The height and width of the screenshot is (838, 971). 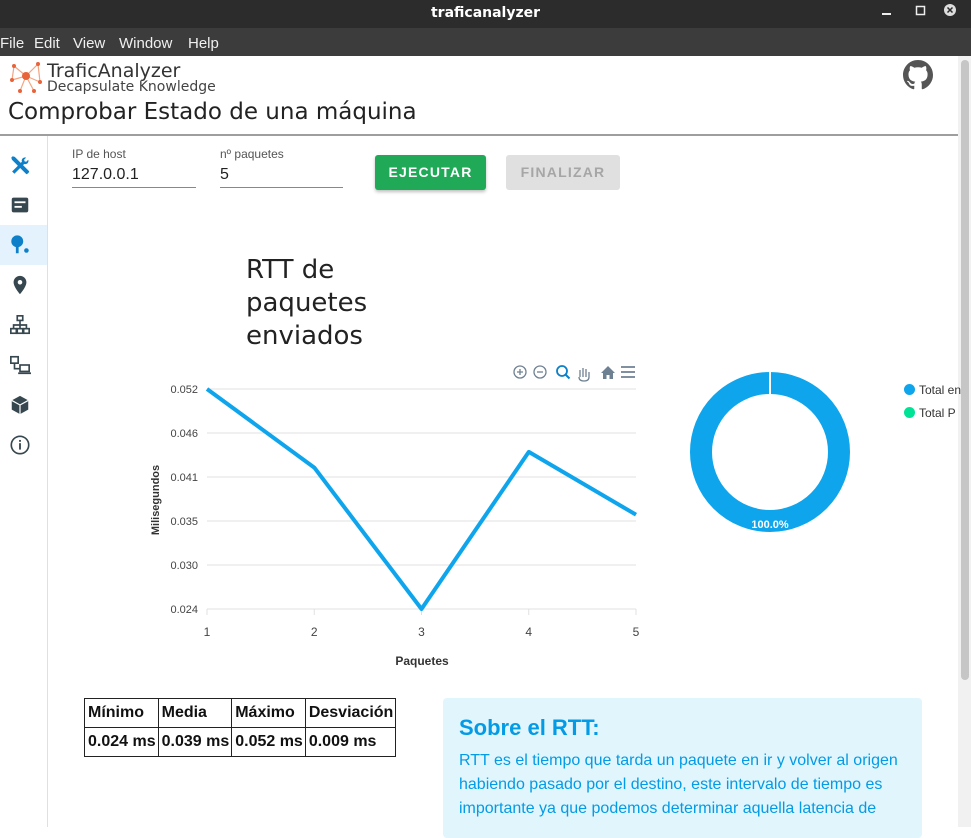 I want to click on y-axis-label: Milisegundos, so click(x=156, y=500).